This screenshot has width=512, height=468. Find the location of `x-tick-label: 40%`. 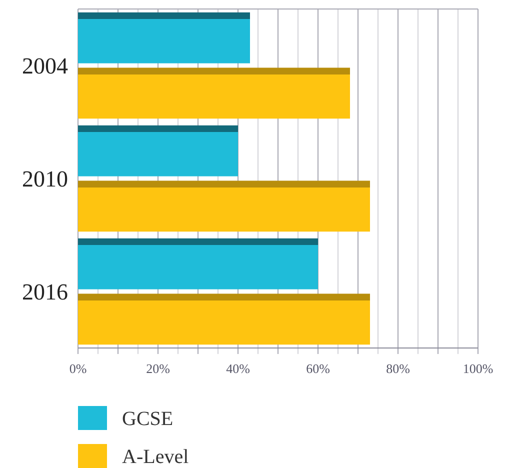

x-tick-label: 40% is located at coordinates (238, 368).